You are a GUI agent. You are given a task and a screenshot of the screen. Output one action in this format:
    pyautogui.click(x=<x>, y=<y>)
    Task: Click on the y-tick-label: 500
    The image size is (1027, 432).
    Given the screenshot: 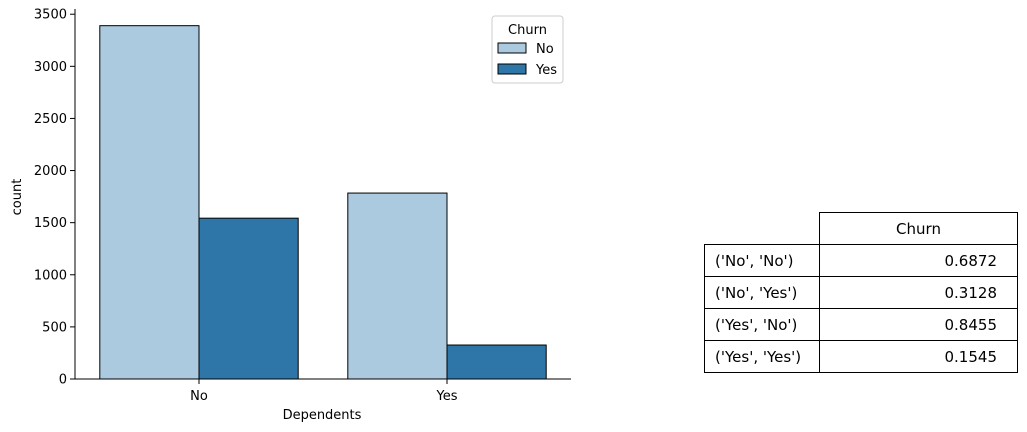 What is the action you would take?
    pyautogui.click(x=54, y=327)
    